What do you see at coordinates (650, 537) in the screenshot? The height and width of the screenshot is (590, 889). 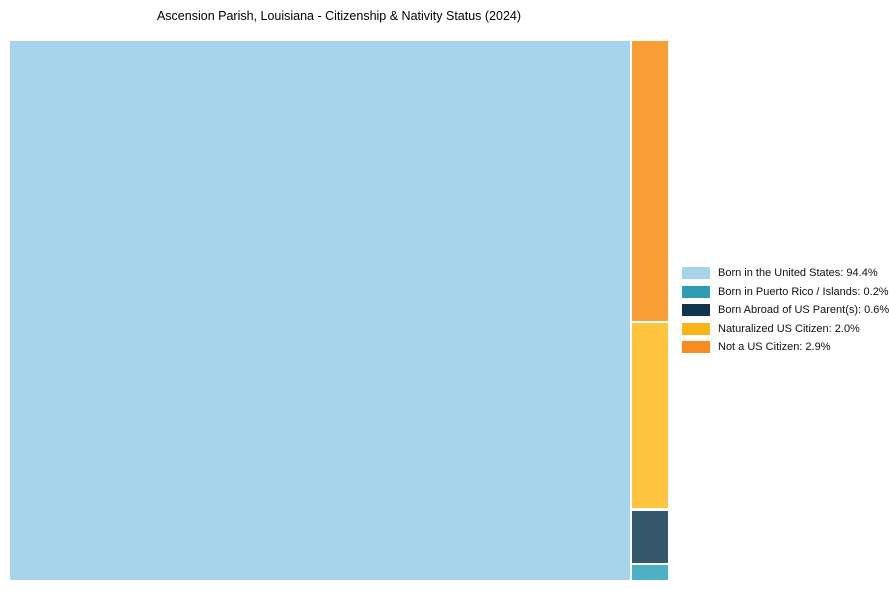 I see `treemap-tile-born-abroad-of-us-parent-s` at bounding box center [650, 537].